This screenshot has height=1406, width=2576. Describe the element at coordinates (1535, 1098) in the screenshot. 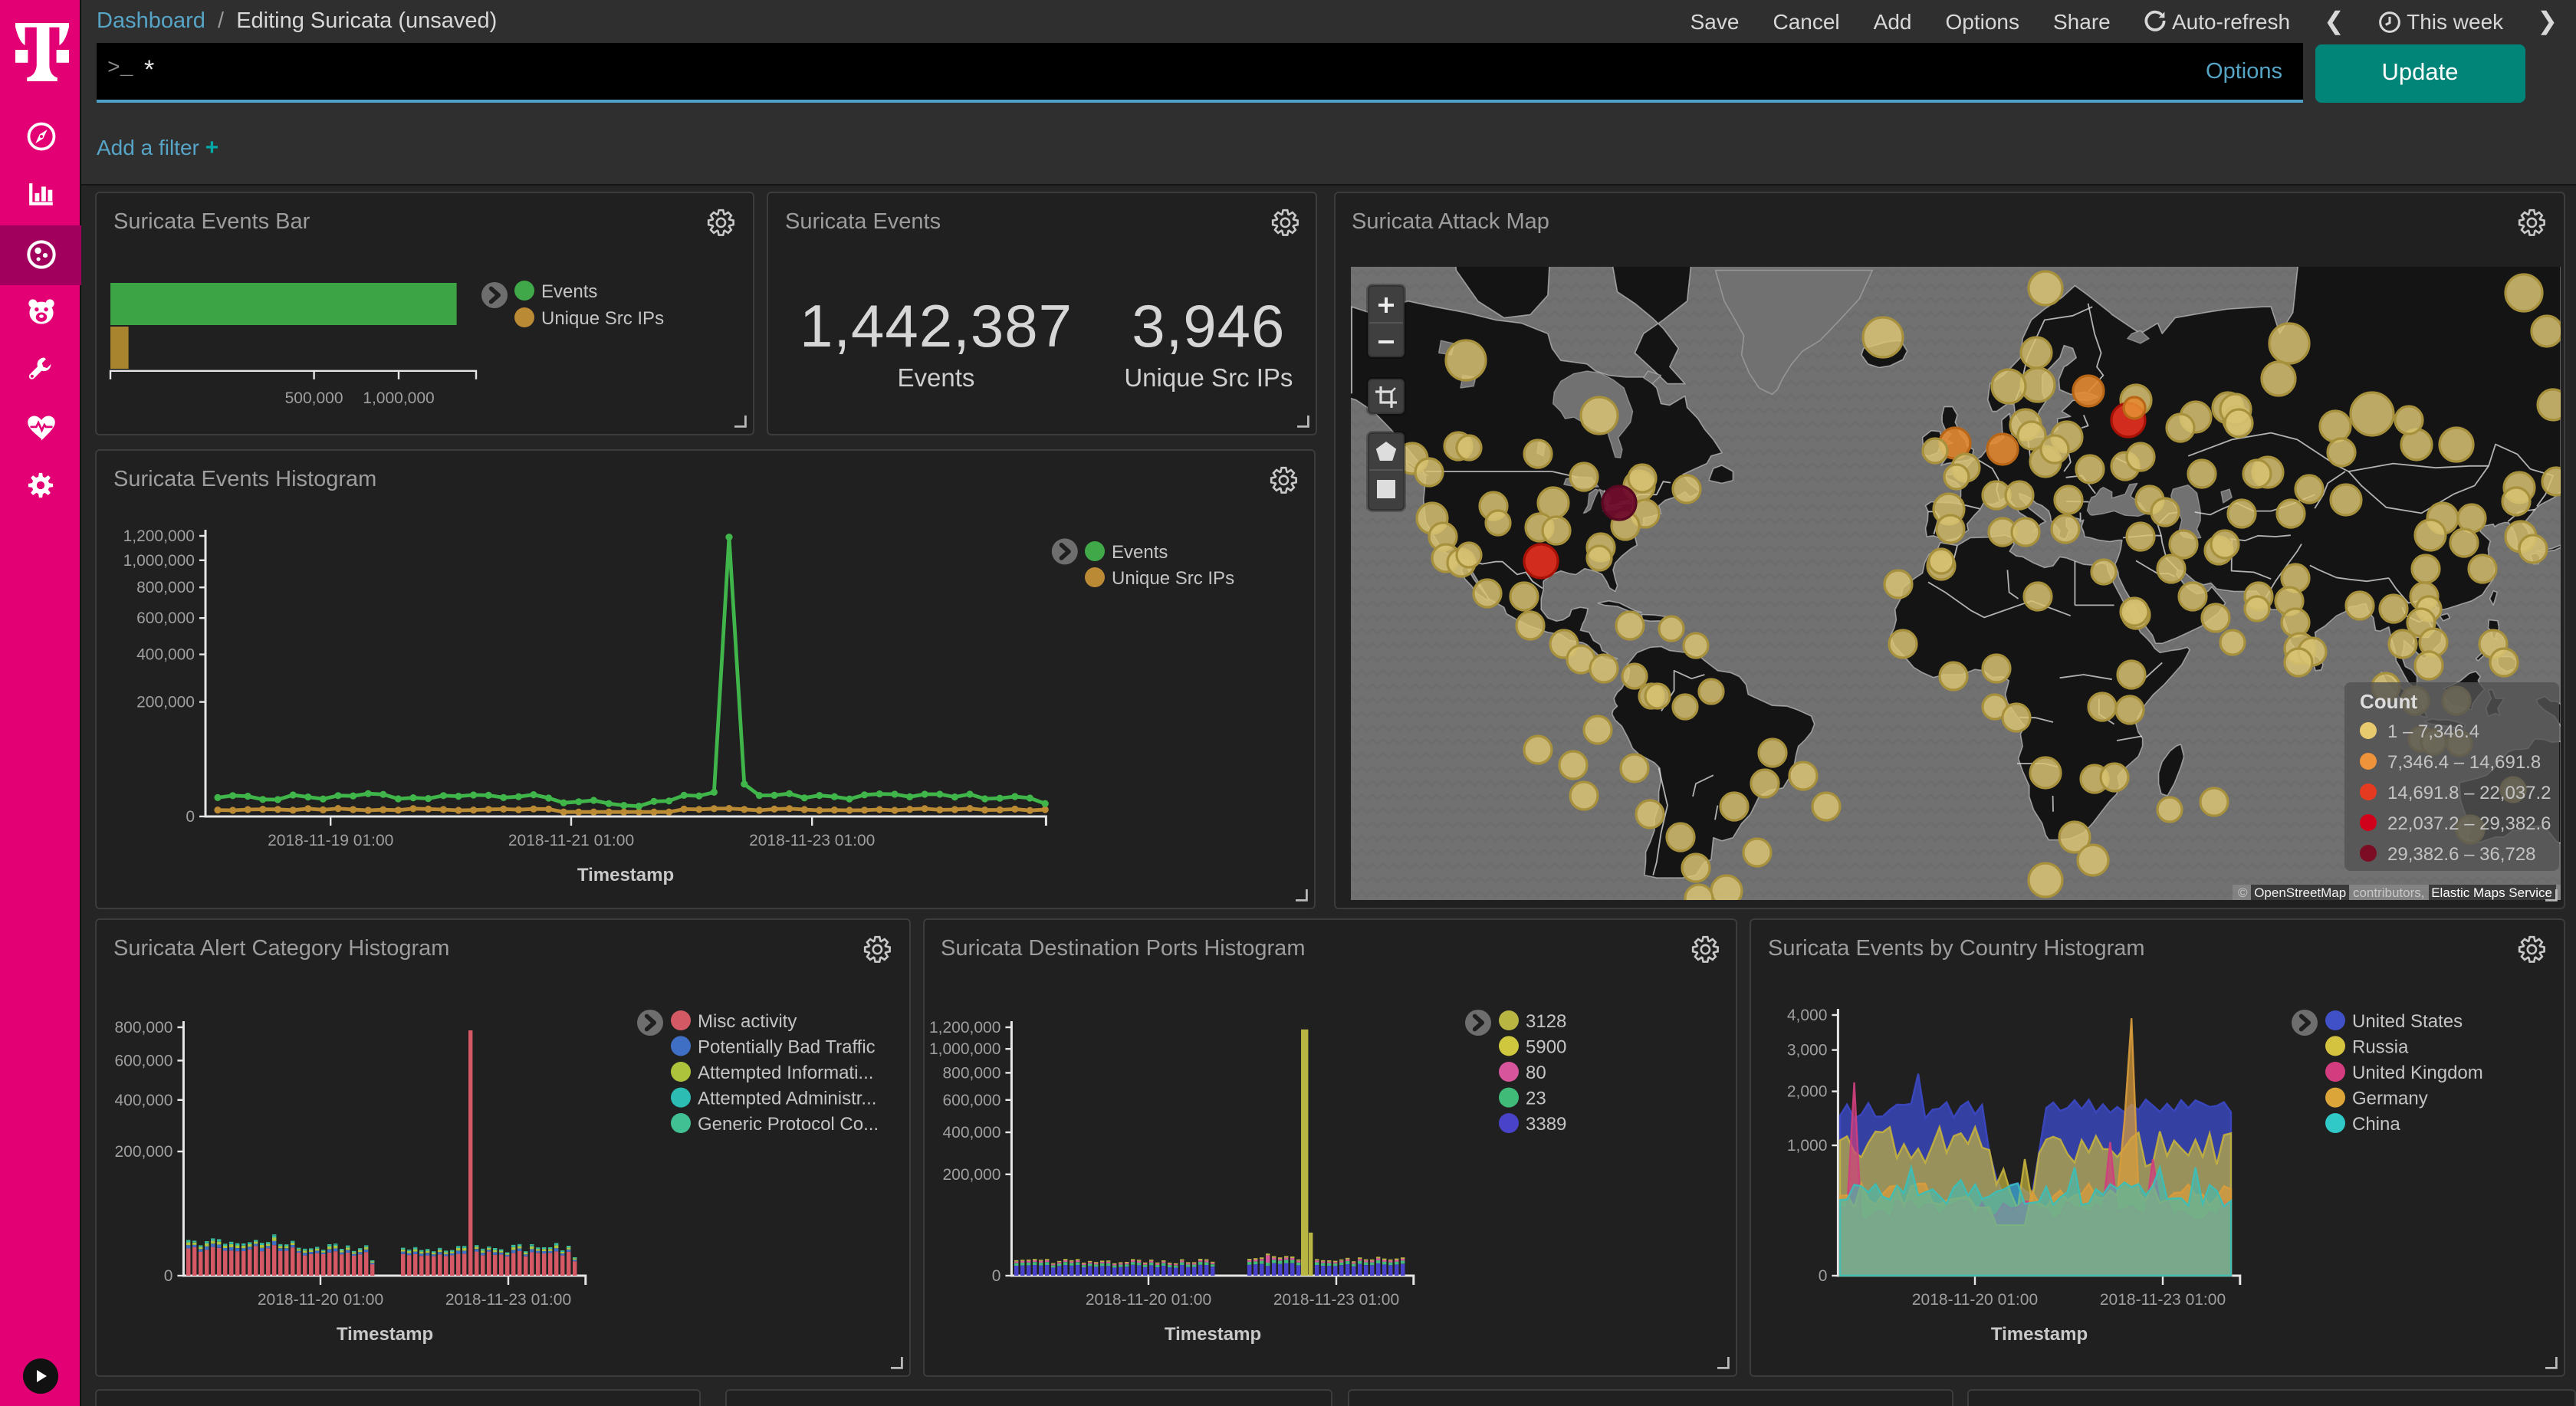

I see `svg-text: 23` at that location.